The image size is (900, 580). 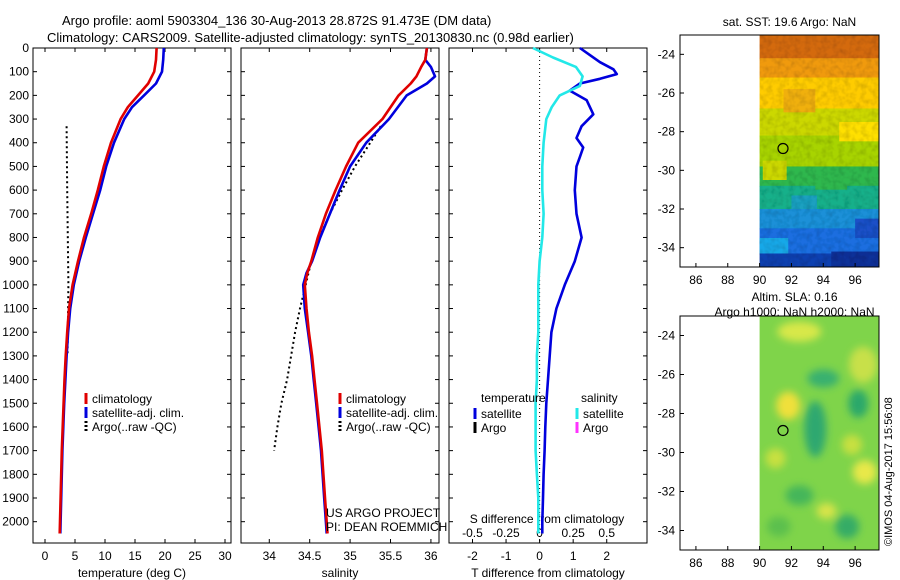 I want to click on temp-xtick-label: 10, so click(x=105, y=556).